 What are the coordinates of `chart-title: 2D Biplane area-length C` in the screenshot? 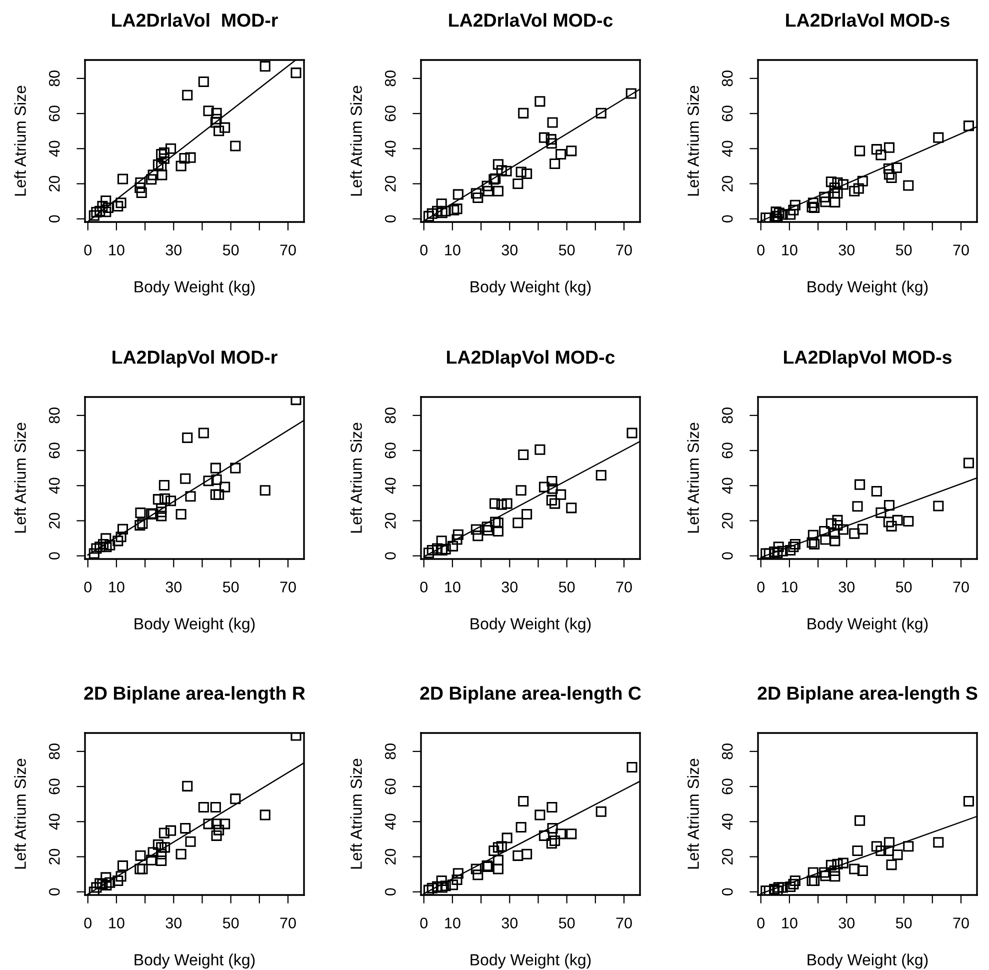 It's located at (530, 695).